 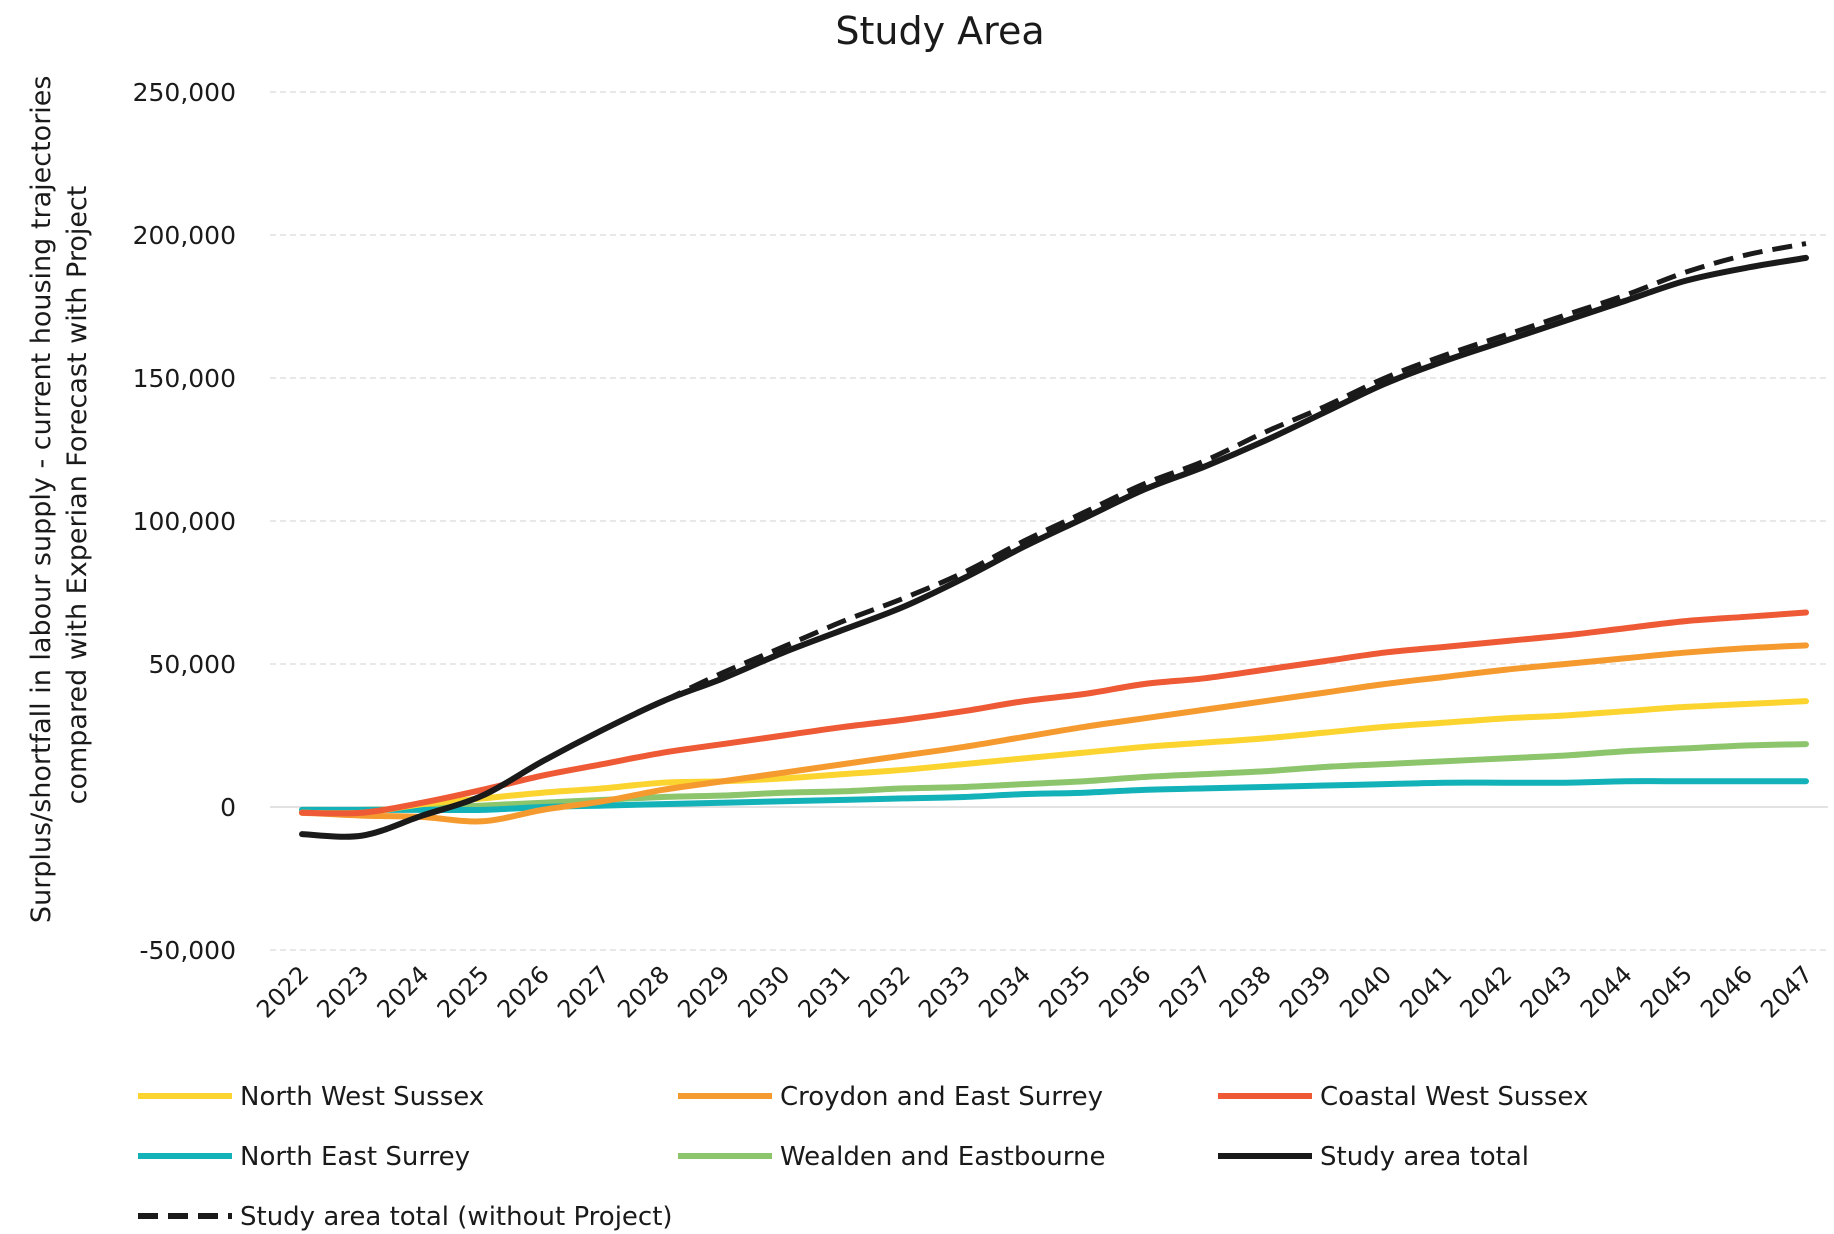 I want to click on y-tick-label: 100,000, so click(x=184, y=521).